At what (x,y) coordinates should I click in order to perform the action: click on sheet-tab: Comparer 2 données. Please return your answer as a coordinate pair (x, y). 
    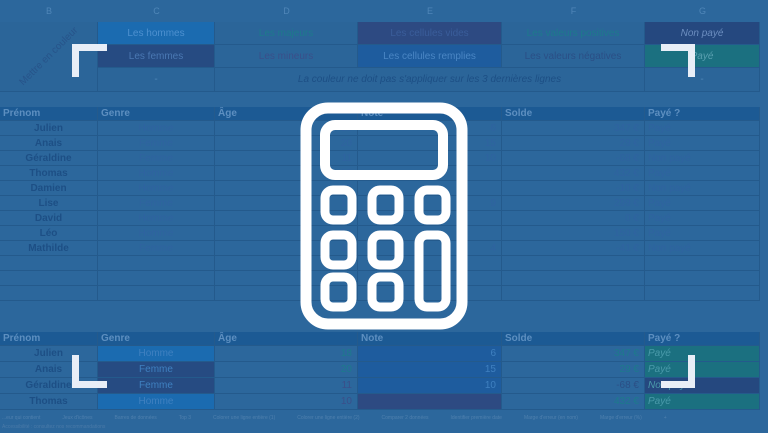
    Looking at the image, I should click on (405, 417).